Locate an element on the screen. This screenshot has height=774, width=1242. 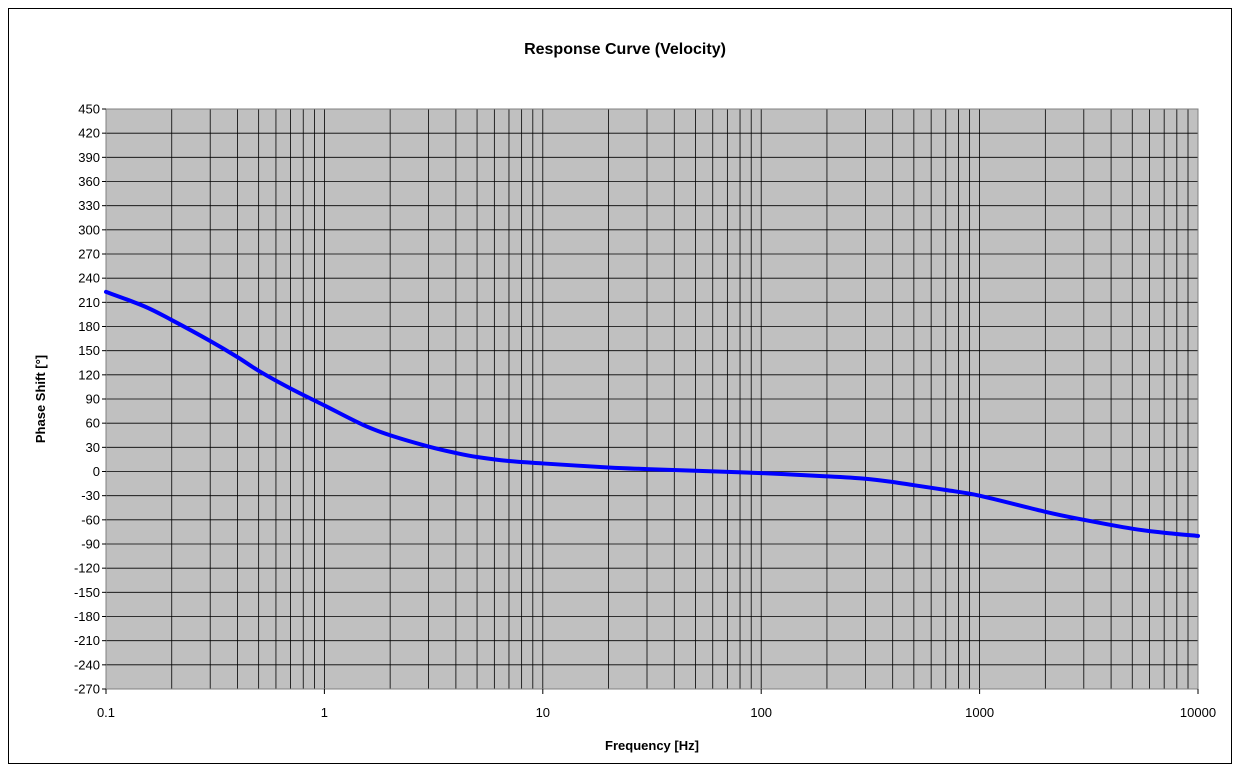
x-axis-ticks: 0.1 1 10 100 1000 10000 is located at coordinates (656, 704).